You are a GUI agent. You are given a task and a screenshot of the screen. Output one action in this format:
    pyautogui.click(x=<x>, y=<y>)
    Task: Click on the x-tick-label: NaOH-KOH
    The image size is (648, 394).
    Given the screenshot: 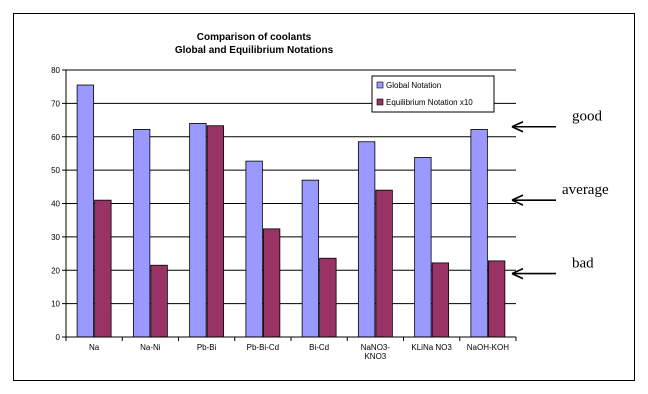 What is the action you would take?
    pyautogui.click(x=488, y=347)
    